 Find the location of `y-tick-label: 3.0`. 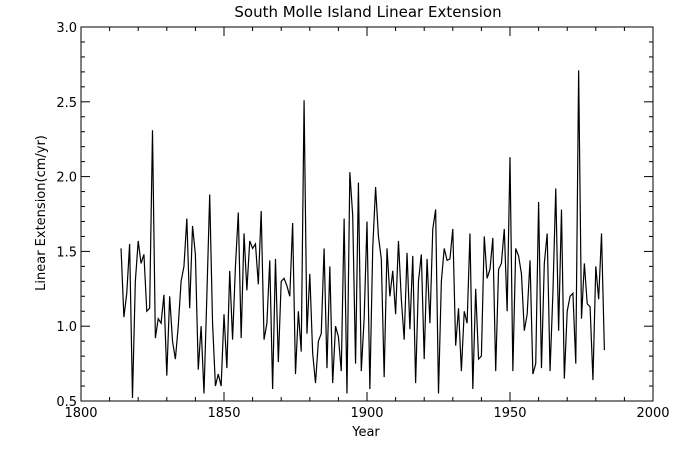

y-tick-label: 3.0 is located at coordinates (66, 28).